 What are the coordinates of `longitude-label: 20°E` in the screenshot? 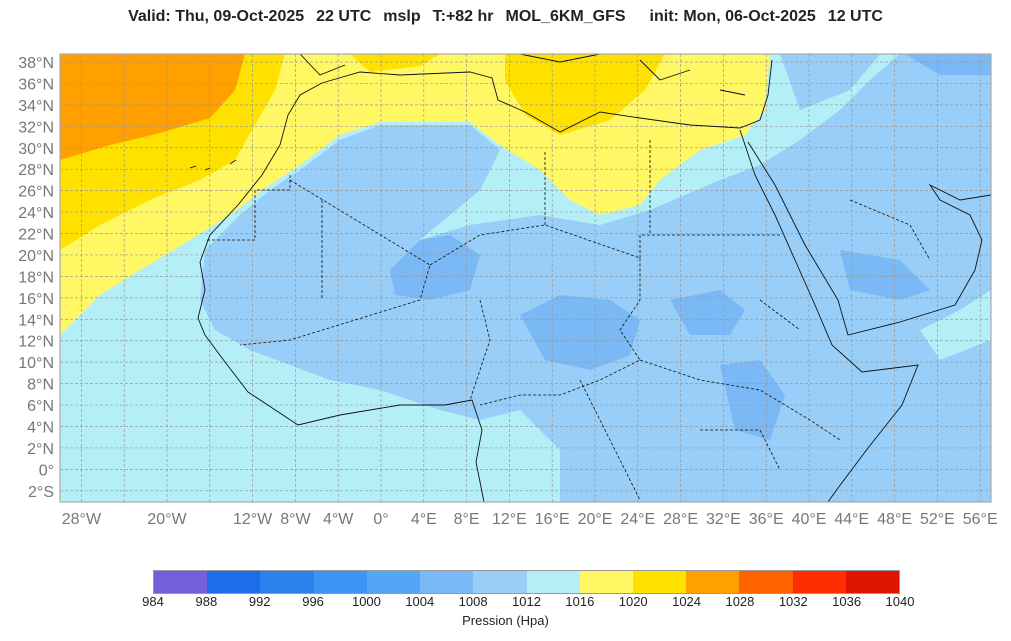 It's located at (595, 519).